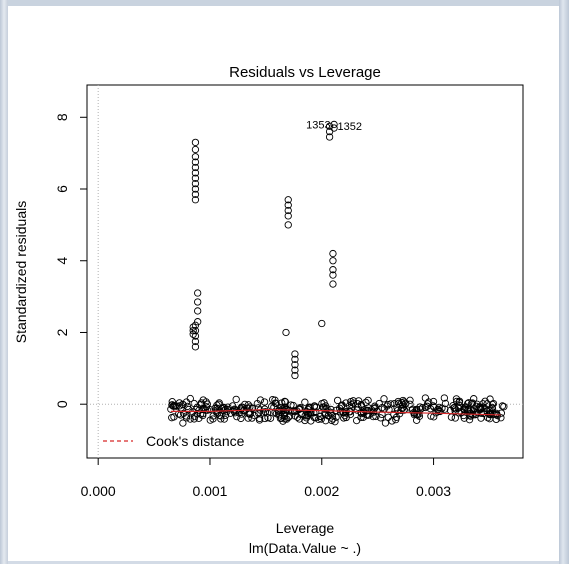  What do you see at coordinates (349, 127) in the screenshot?
I see `point-label: 1352` at bounding box center [349, 127].